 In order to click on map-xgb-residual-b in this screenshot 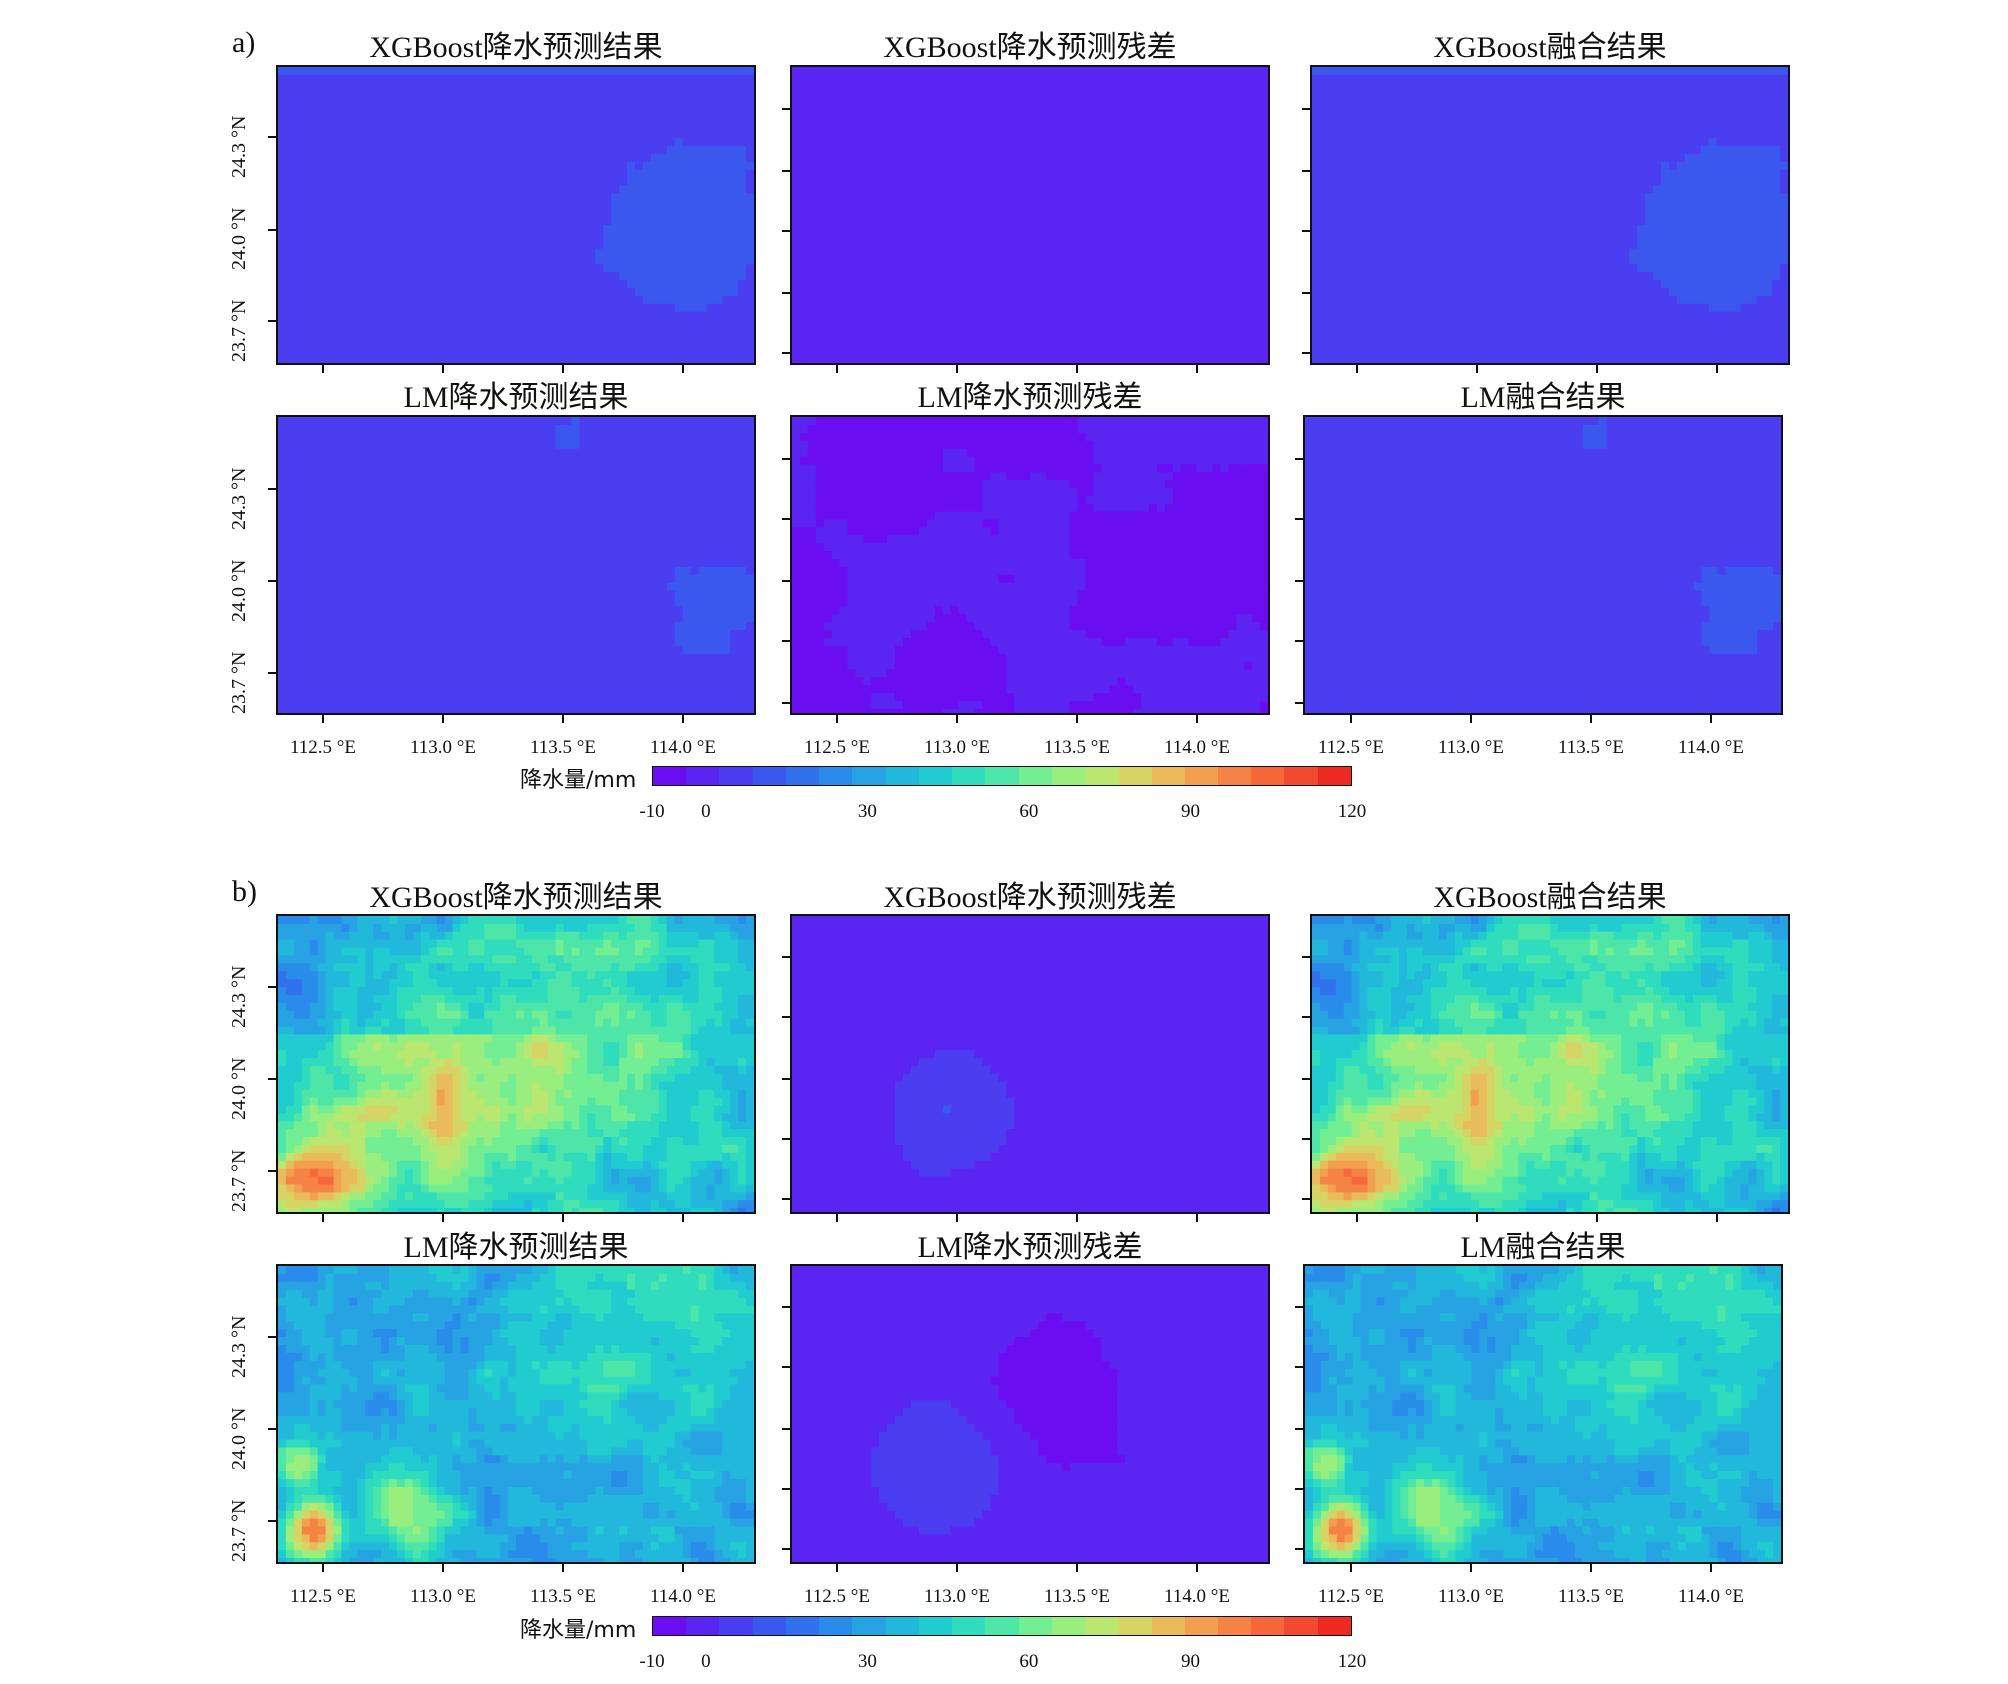, I will do `click(1030, 1064)`.